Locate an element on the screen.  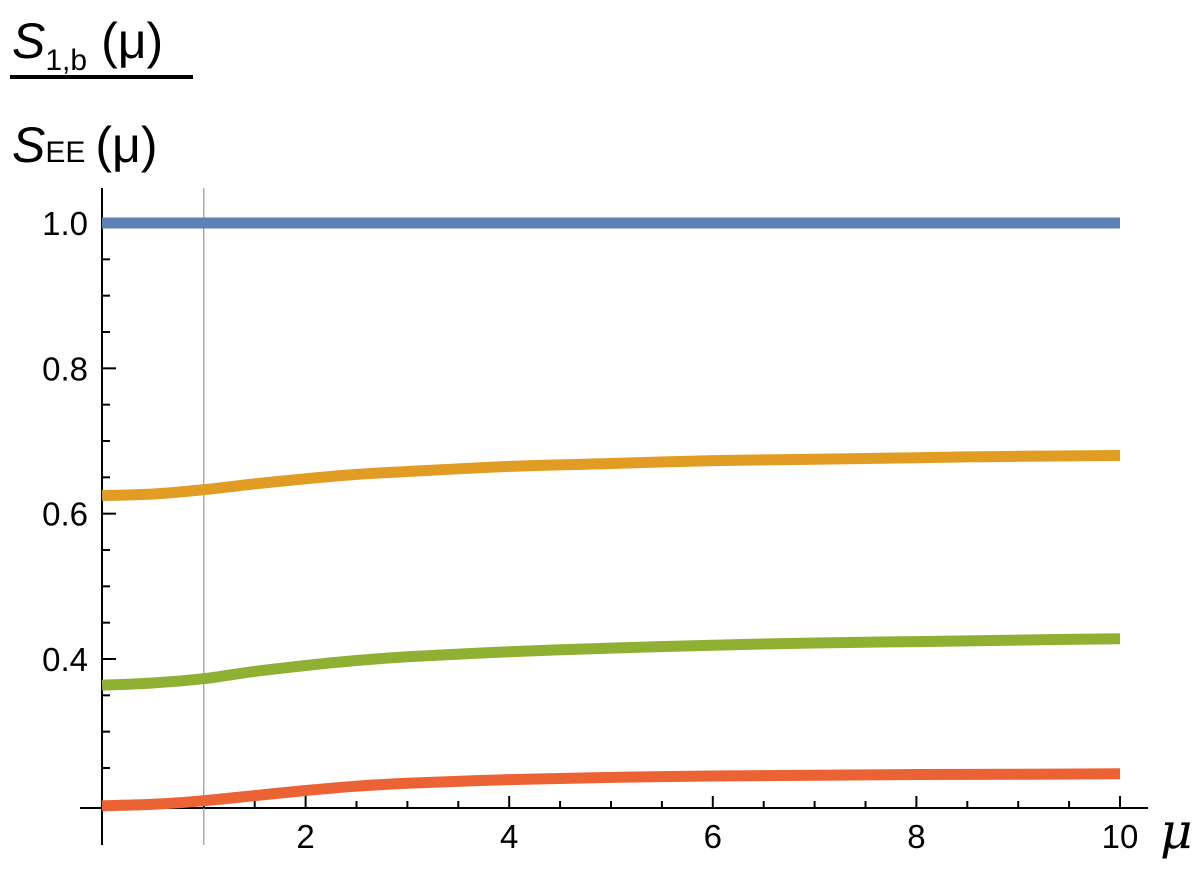
y-tick-label: 0.8 is located at coordinates (65, 368).